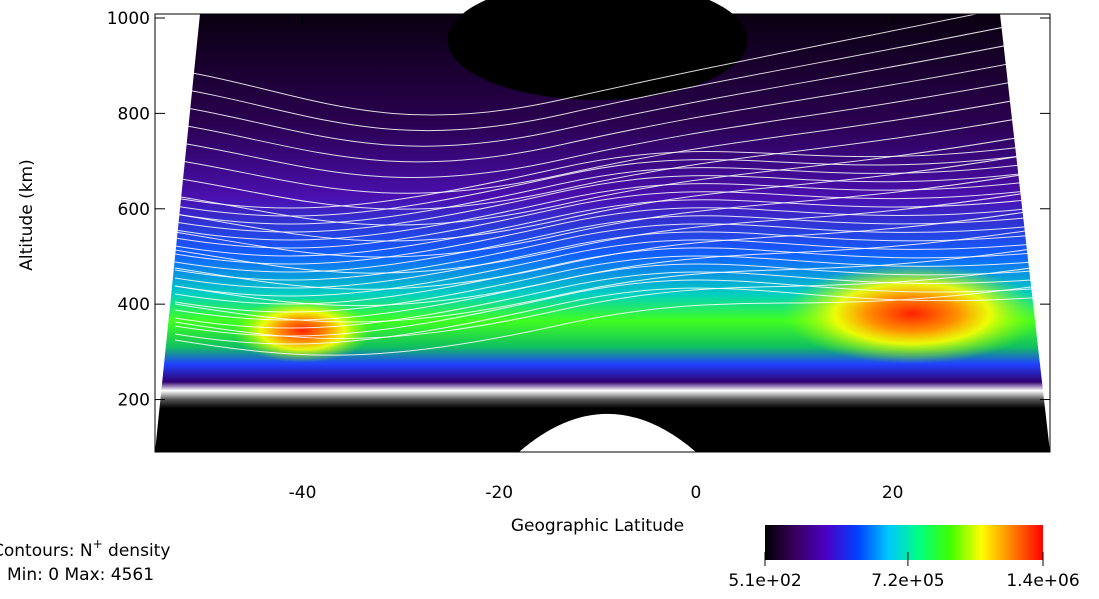 This screenshot has height=599, width=1099. I want to click on annotation-range: Min: 0 Max: 4561, so click(80, 575).